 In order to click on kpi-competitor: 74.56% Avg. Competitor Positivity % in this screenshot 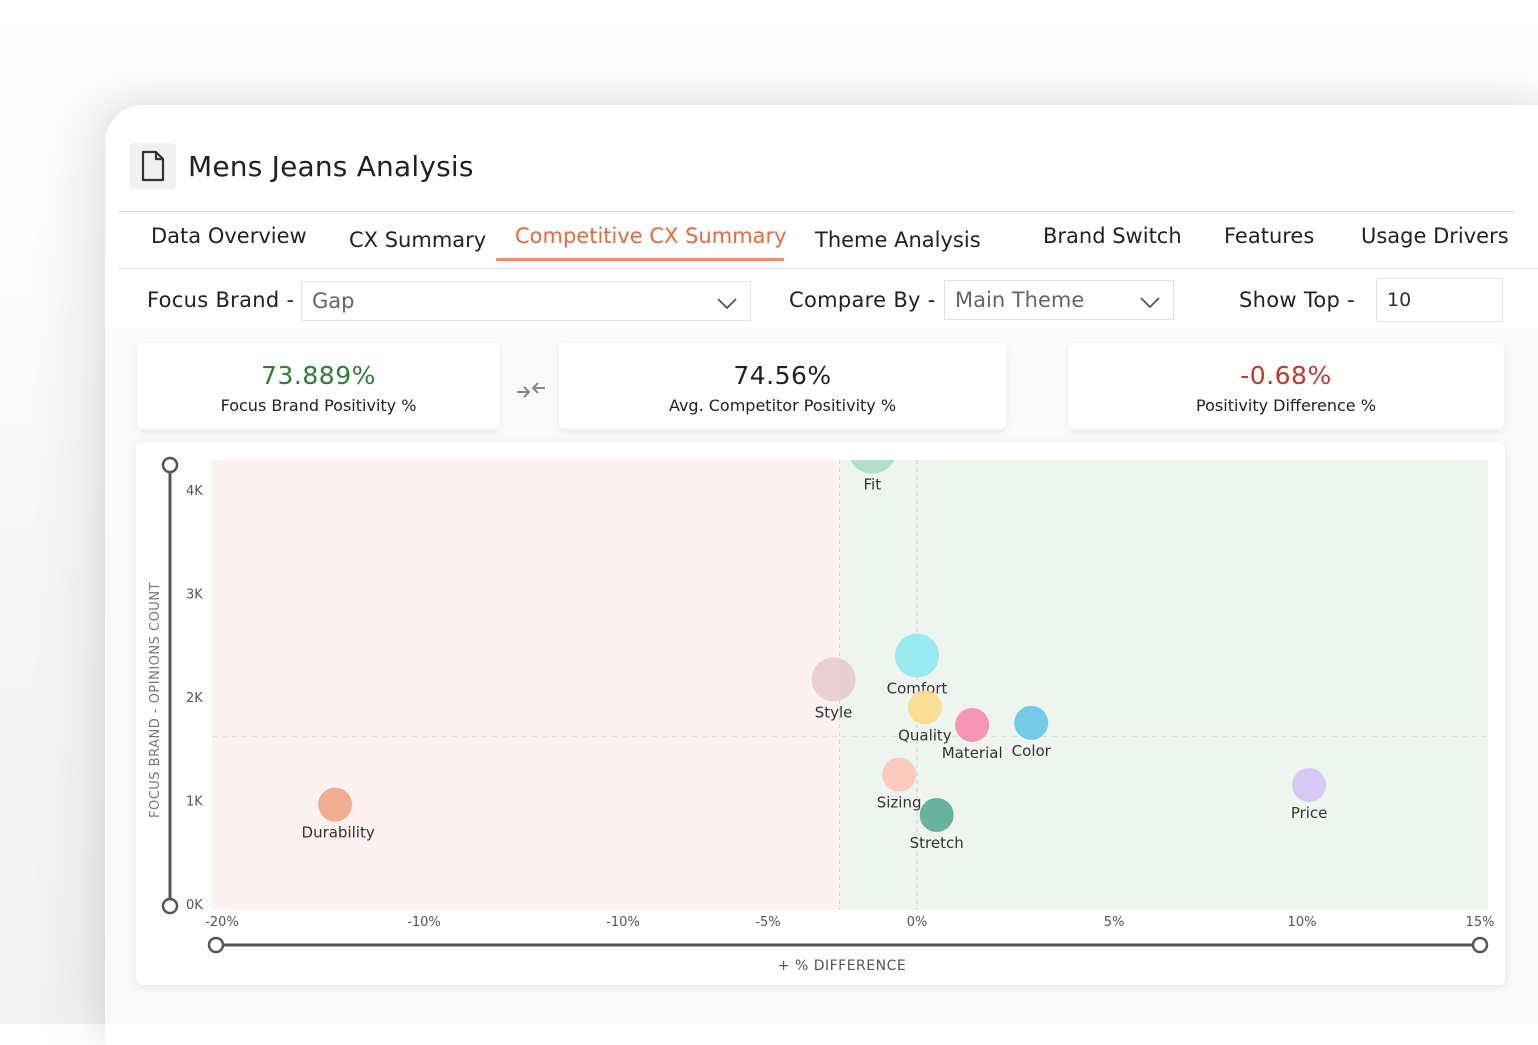, I will do `click(782, 386)`.